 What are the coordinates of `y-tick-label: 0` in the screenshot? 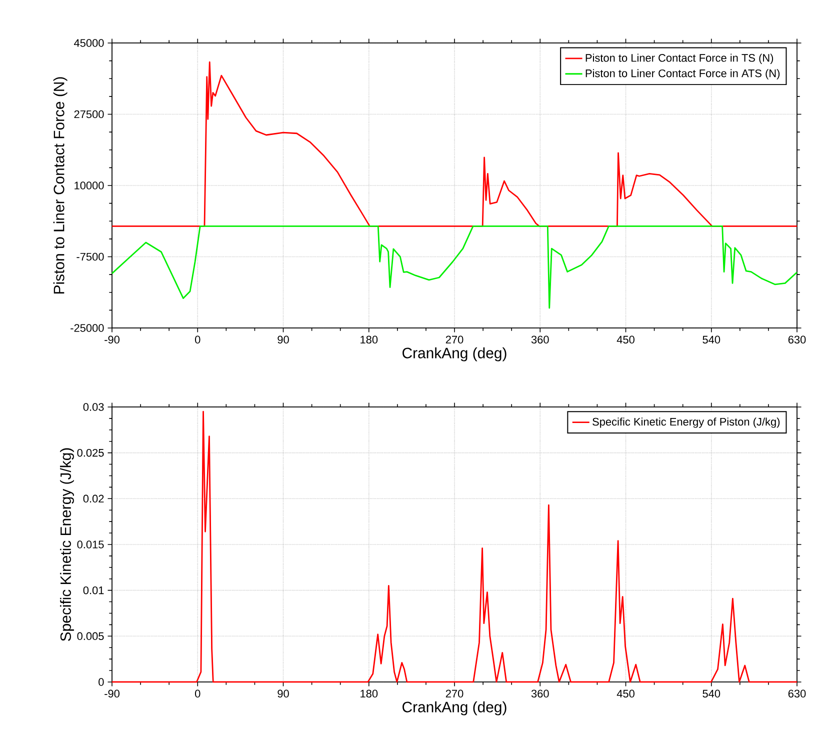 It's located at (101, 682).